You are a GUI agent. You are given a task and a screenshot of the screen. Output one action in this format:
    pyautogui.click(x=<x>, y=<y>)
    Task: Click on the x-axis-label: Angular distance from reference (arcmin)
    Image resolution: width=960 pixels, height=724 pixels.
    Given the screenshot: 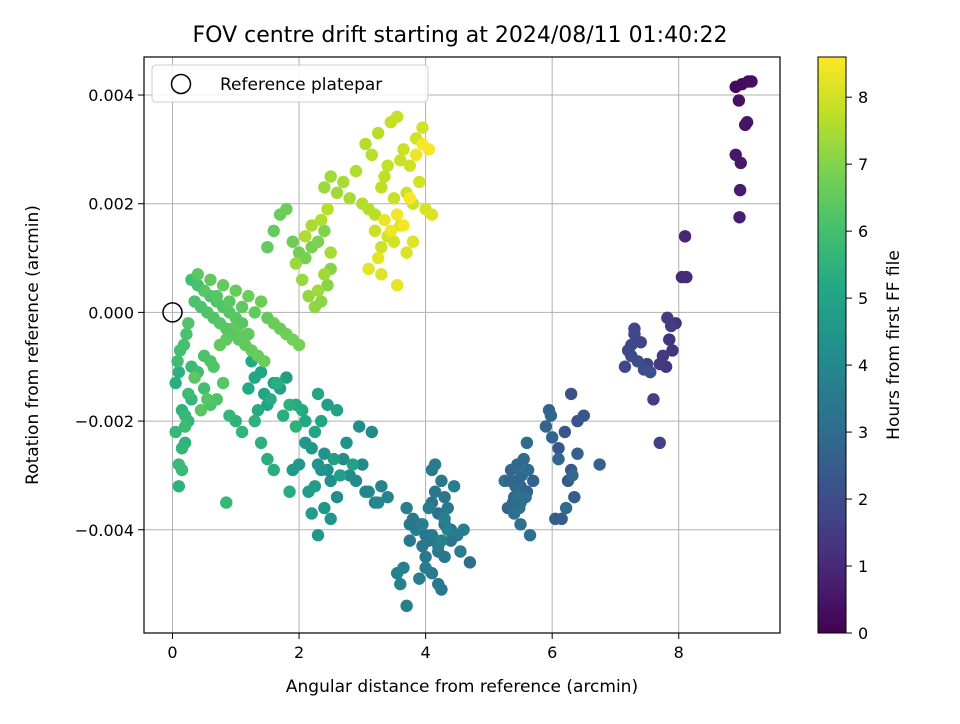 What is the action you would take?
    pyautogui.click(x=462, y=687)
    